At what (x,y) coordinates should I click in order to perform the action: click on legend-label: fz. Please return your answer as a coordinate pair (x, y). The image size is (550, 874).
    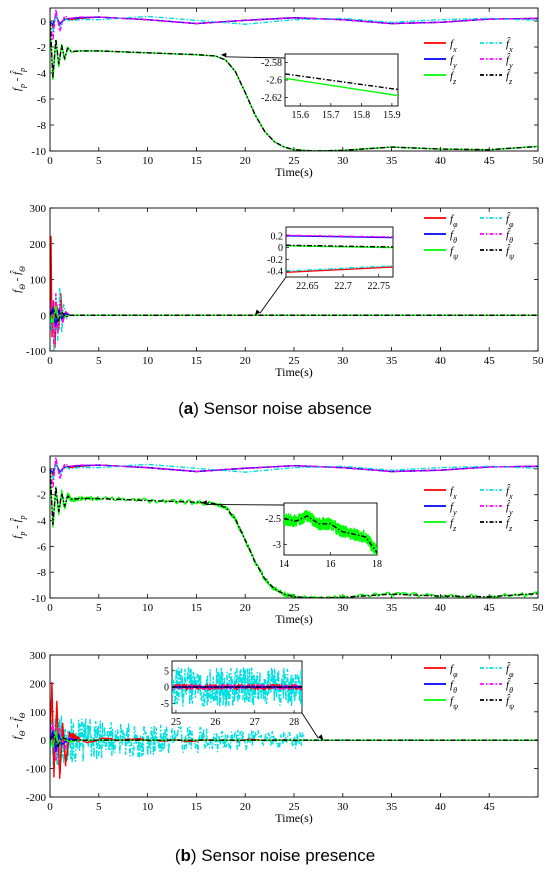
    Looking at the image, I should click on (453, 525).